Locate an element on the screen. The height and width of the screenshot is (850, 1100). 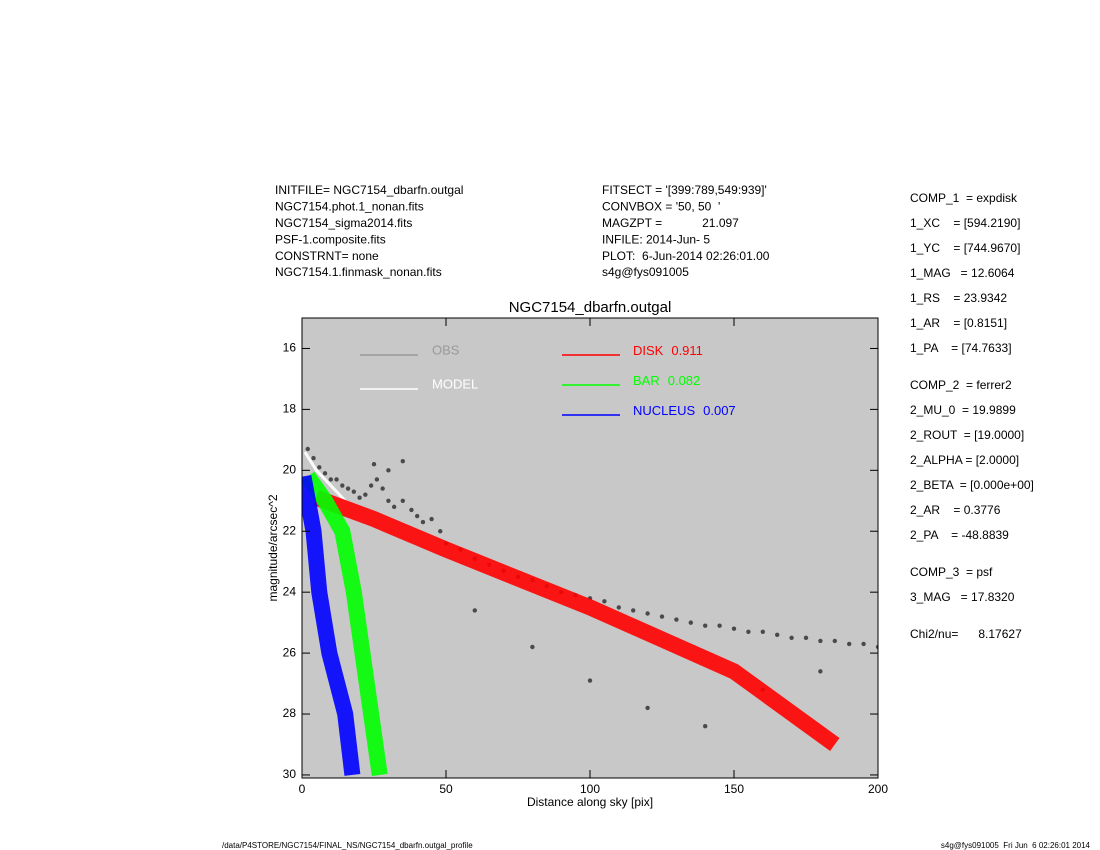
parameter-line: Chi2/nu= 8.17627 is located at coordinates (966, 634).